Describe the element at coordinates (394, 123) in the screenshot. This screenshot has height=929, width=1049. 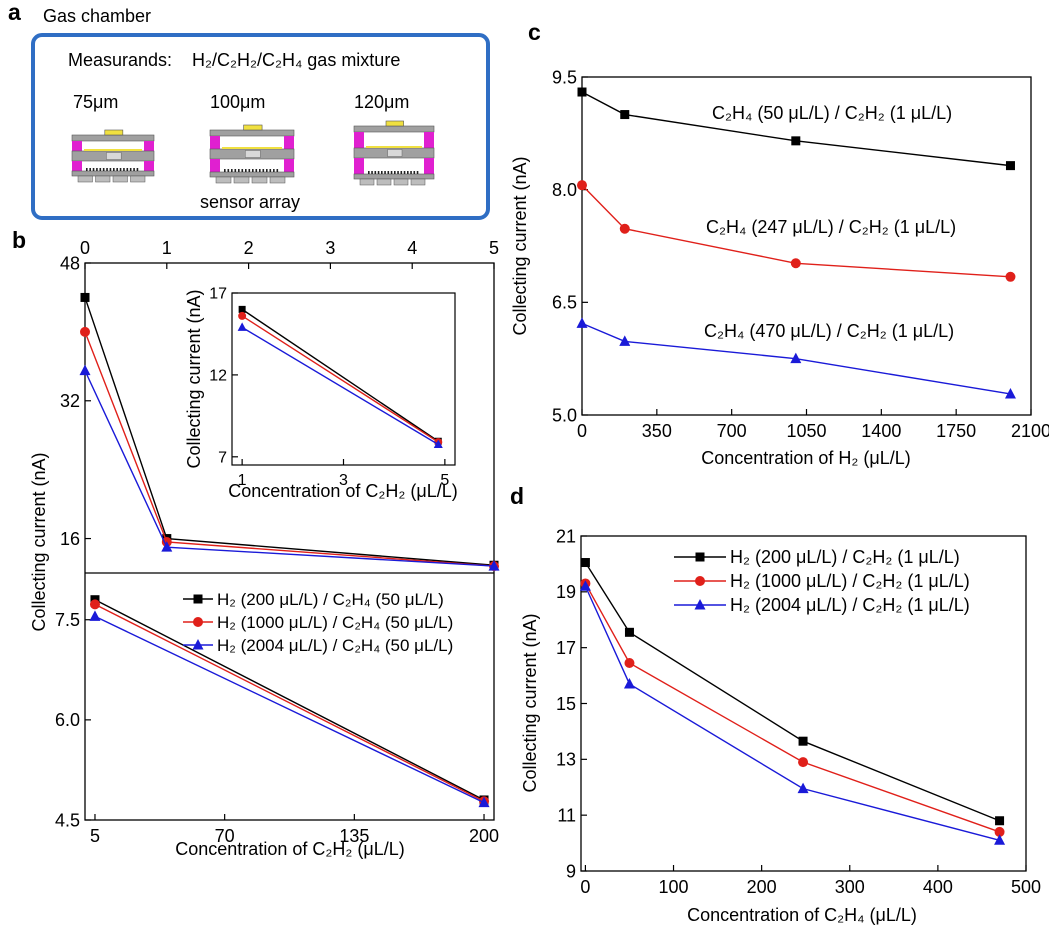
I see `top-pad` at that location.